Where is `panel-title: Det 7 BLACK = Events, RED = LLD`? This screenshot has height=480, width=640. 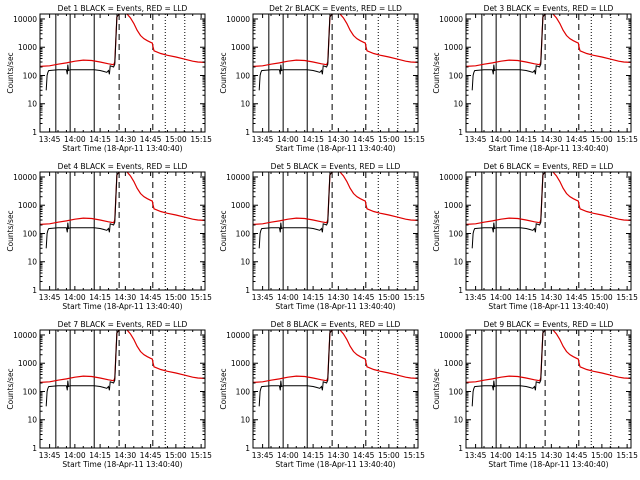 panel-title: Det 7 BLACK = Events, RED = LLD is located at coordinates (123, 324).